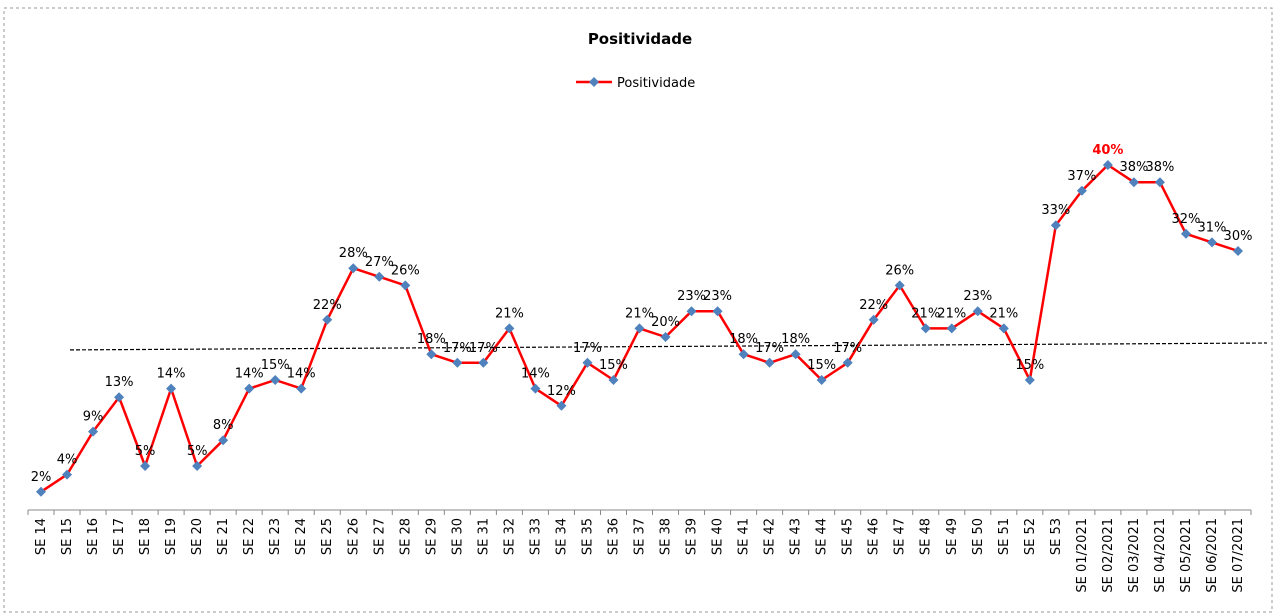 This screenshot has height=615, width=1277. Describe the element at coordinates (640, 39) in the screenshot. I see `chart-title: Positividade` at that location.